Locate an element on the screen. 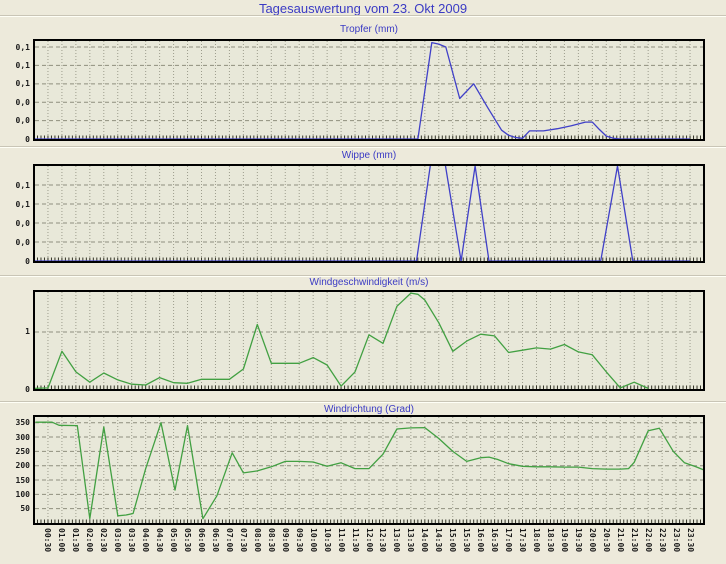 This screenshot has height=564, width=726. x-axis-label: 23:00 is located at coordinates (676, 540).